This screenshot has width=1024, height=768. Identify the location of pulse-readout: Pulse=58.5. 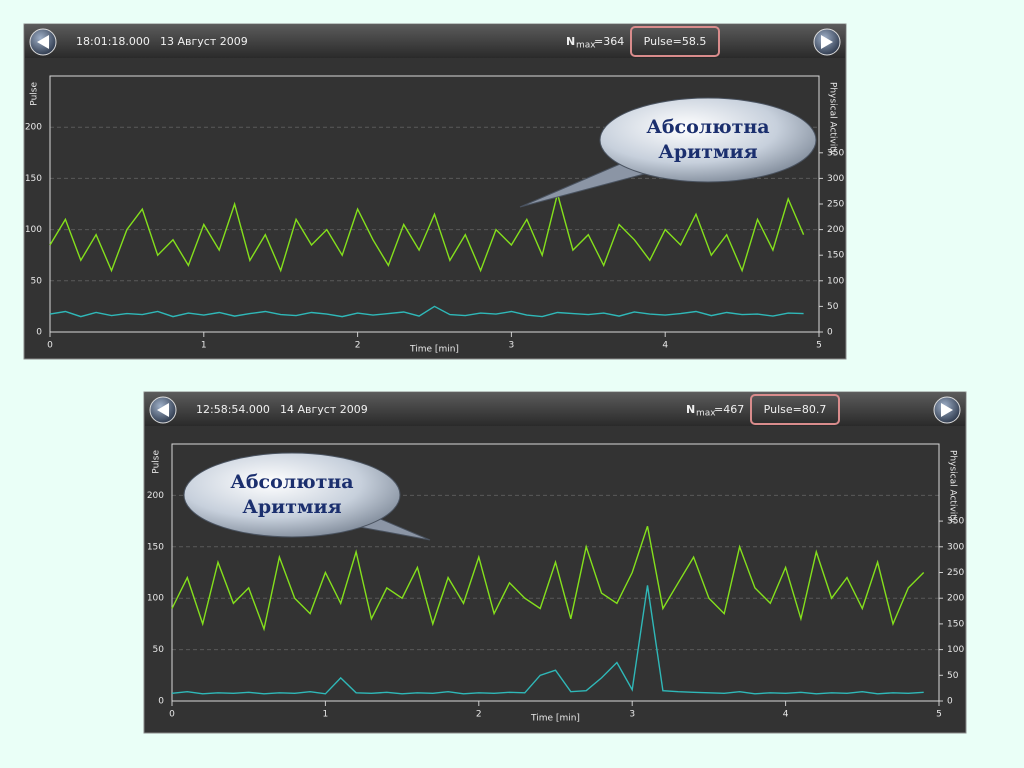
(675, 41).